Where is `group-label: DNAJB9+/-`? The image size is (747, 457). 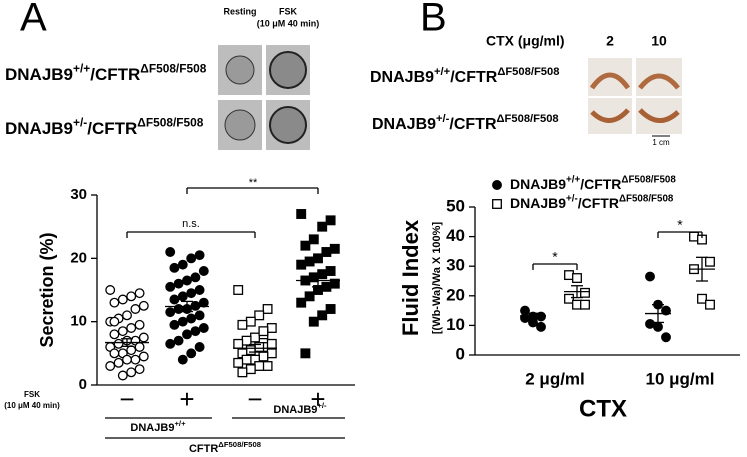
group-label: DNAJB9+/- is located at coordinates (300, 408).